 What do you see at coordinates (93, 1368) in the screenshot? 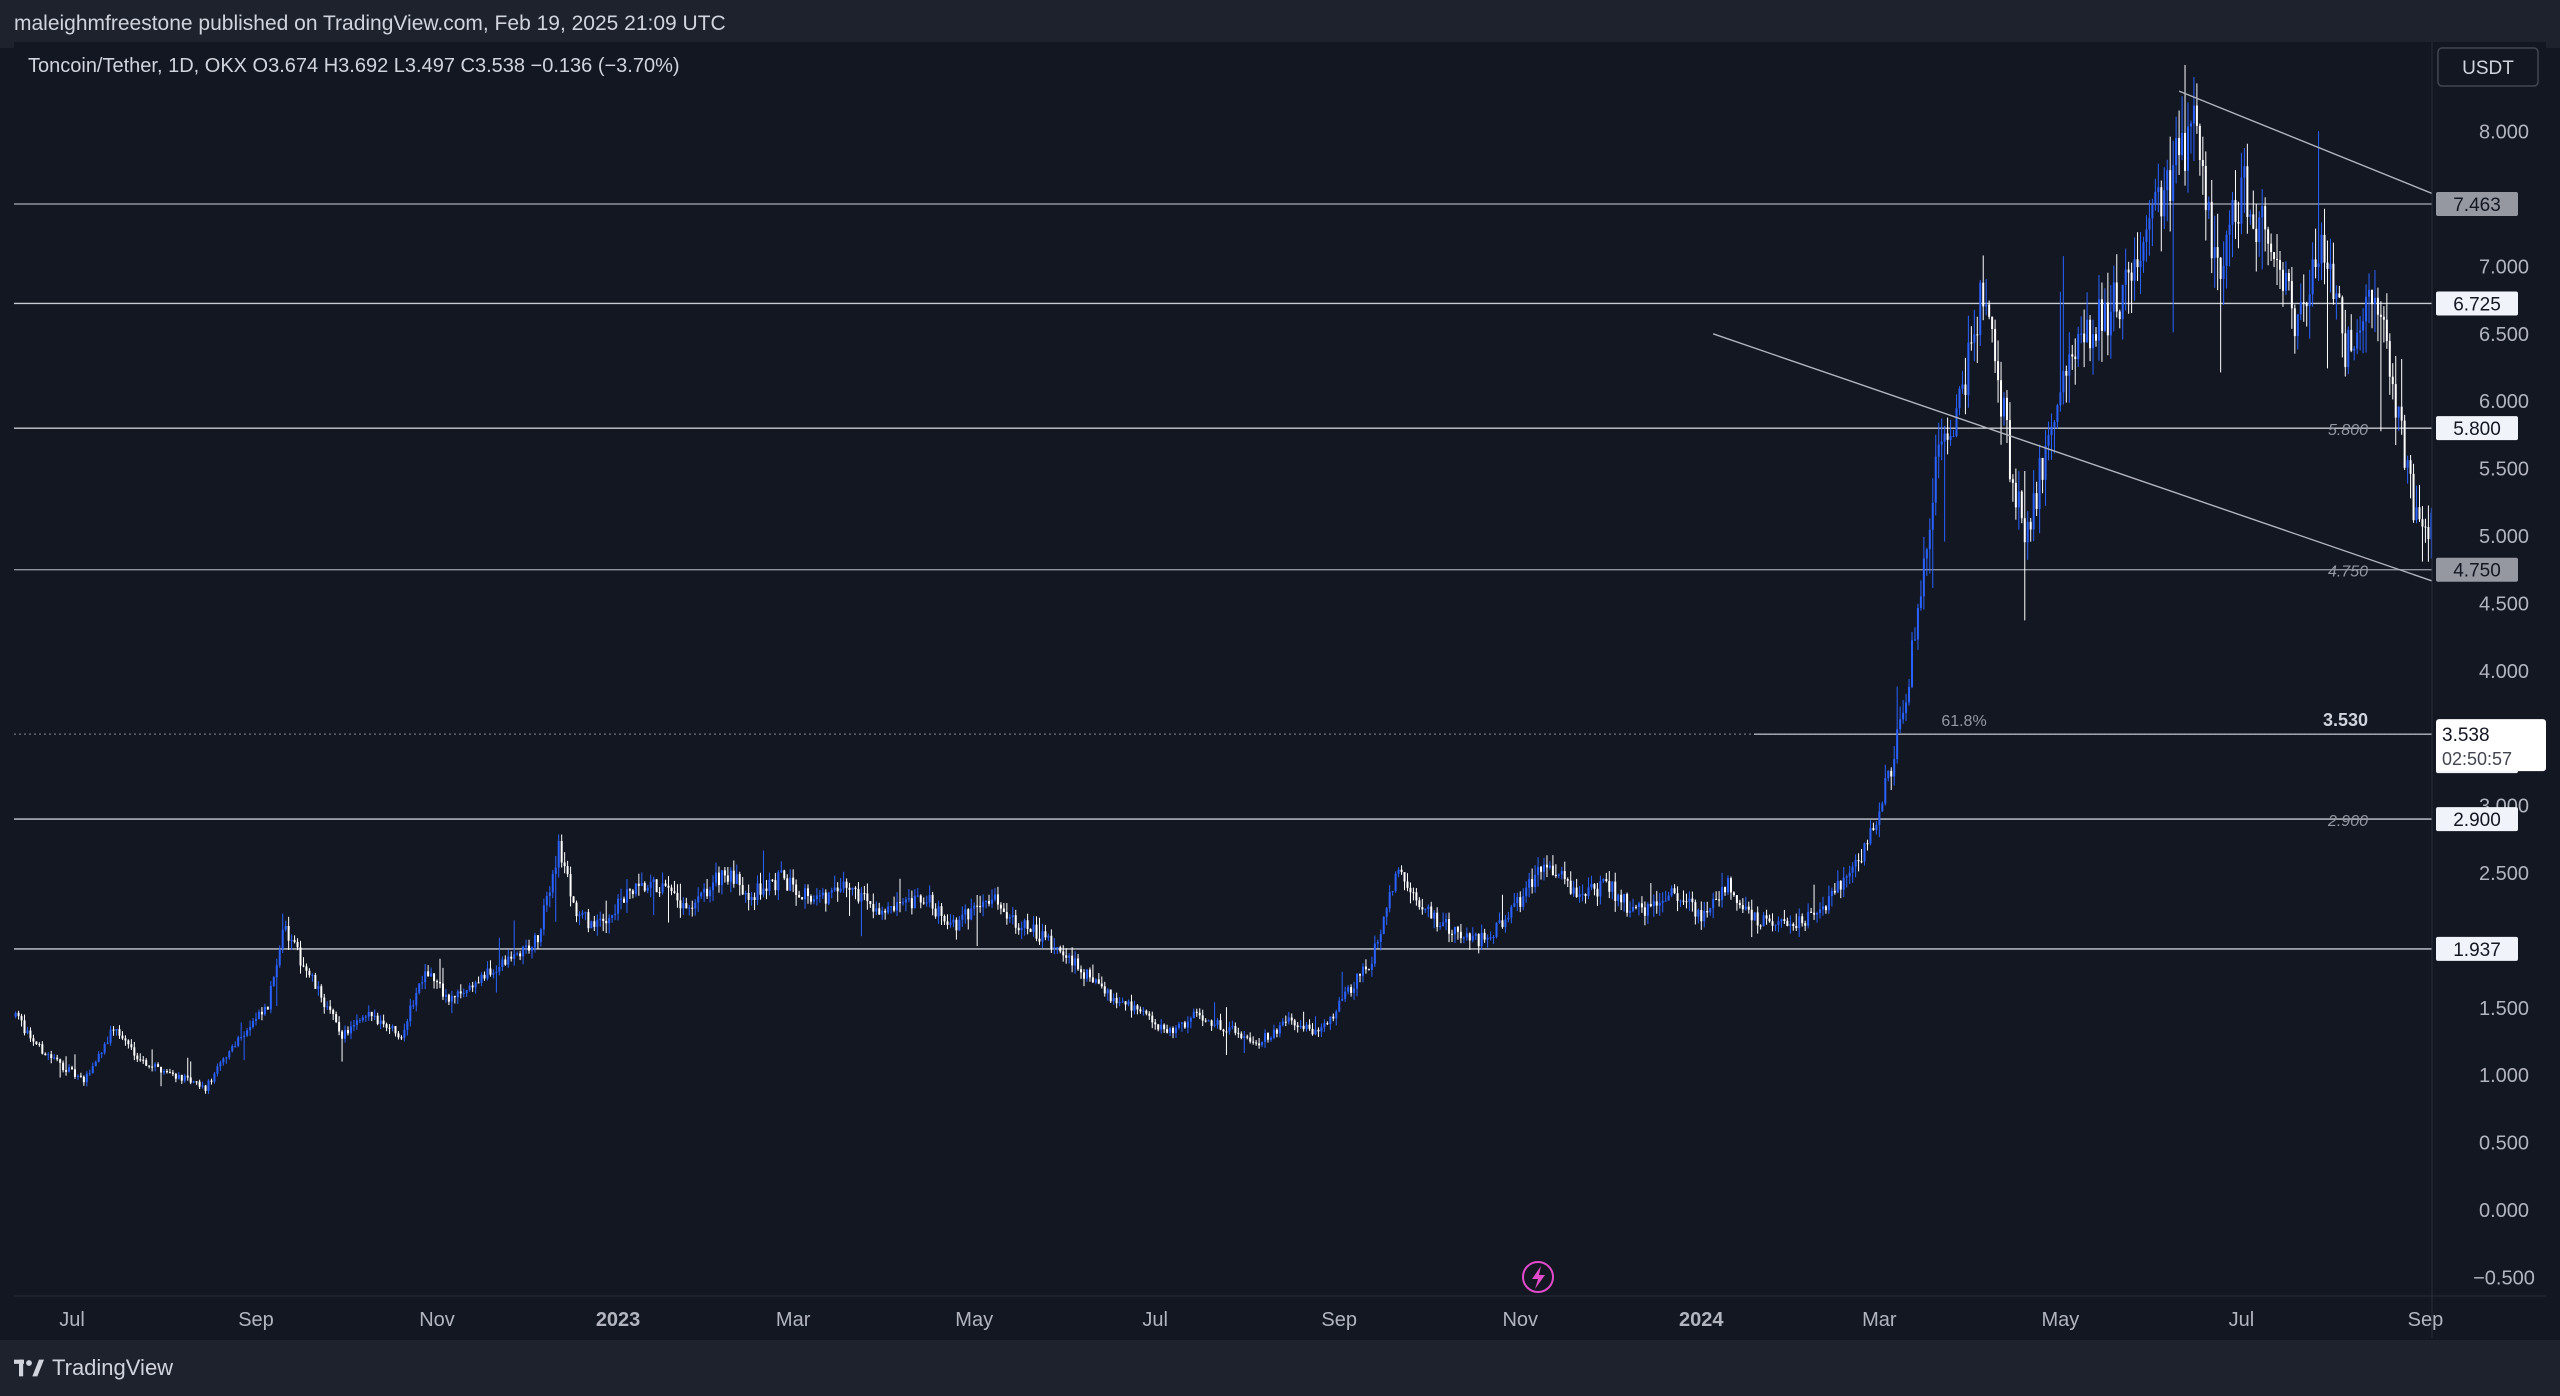
I see `tradingview-logo: TradingView` at bounding box center [93, 1368].